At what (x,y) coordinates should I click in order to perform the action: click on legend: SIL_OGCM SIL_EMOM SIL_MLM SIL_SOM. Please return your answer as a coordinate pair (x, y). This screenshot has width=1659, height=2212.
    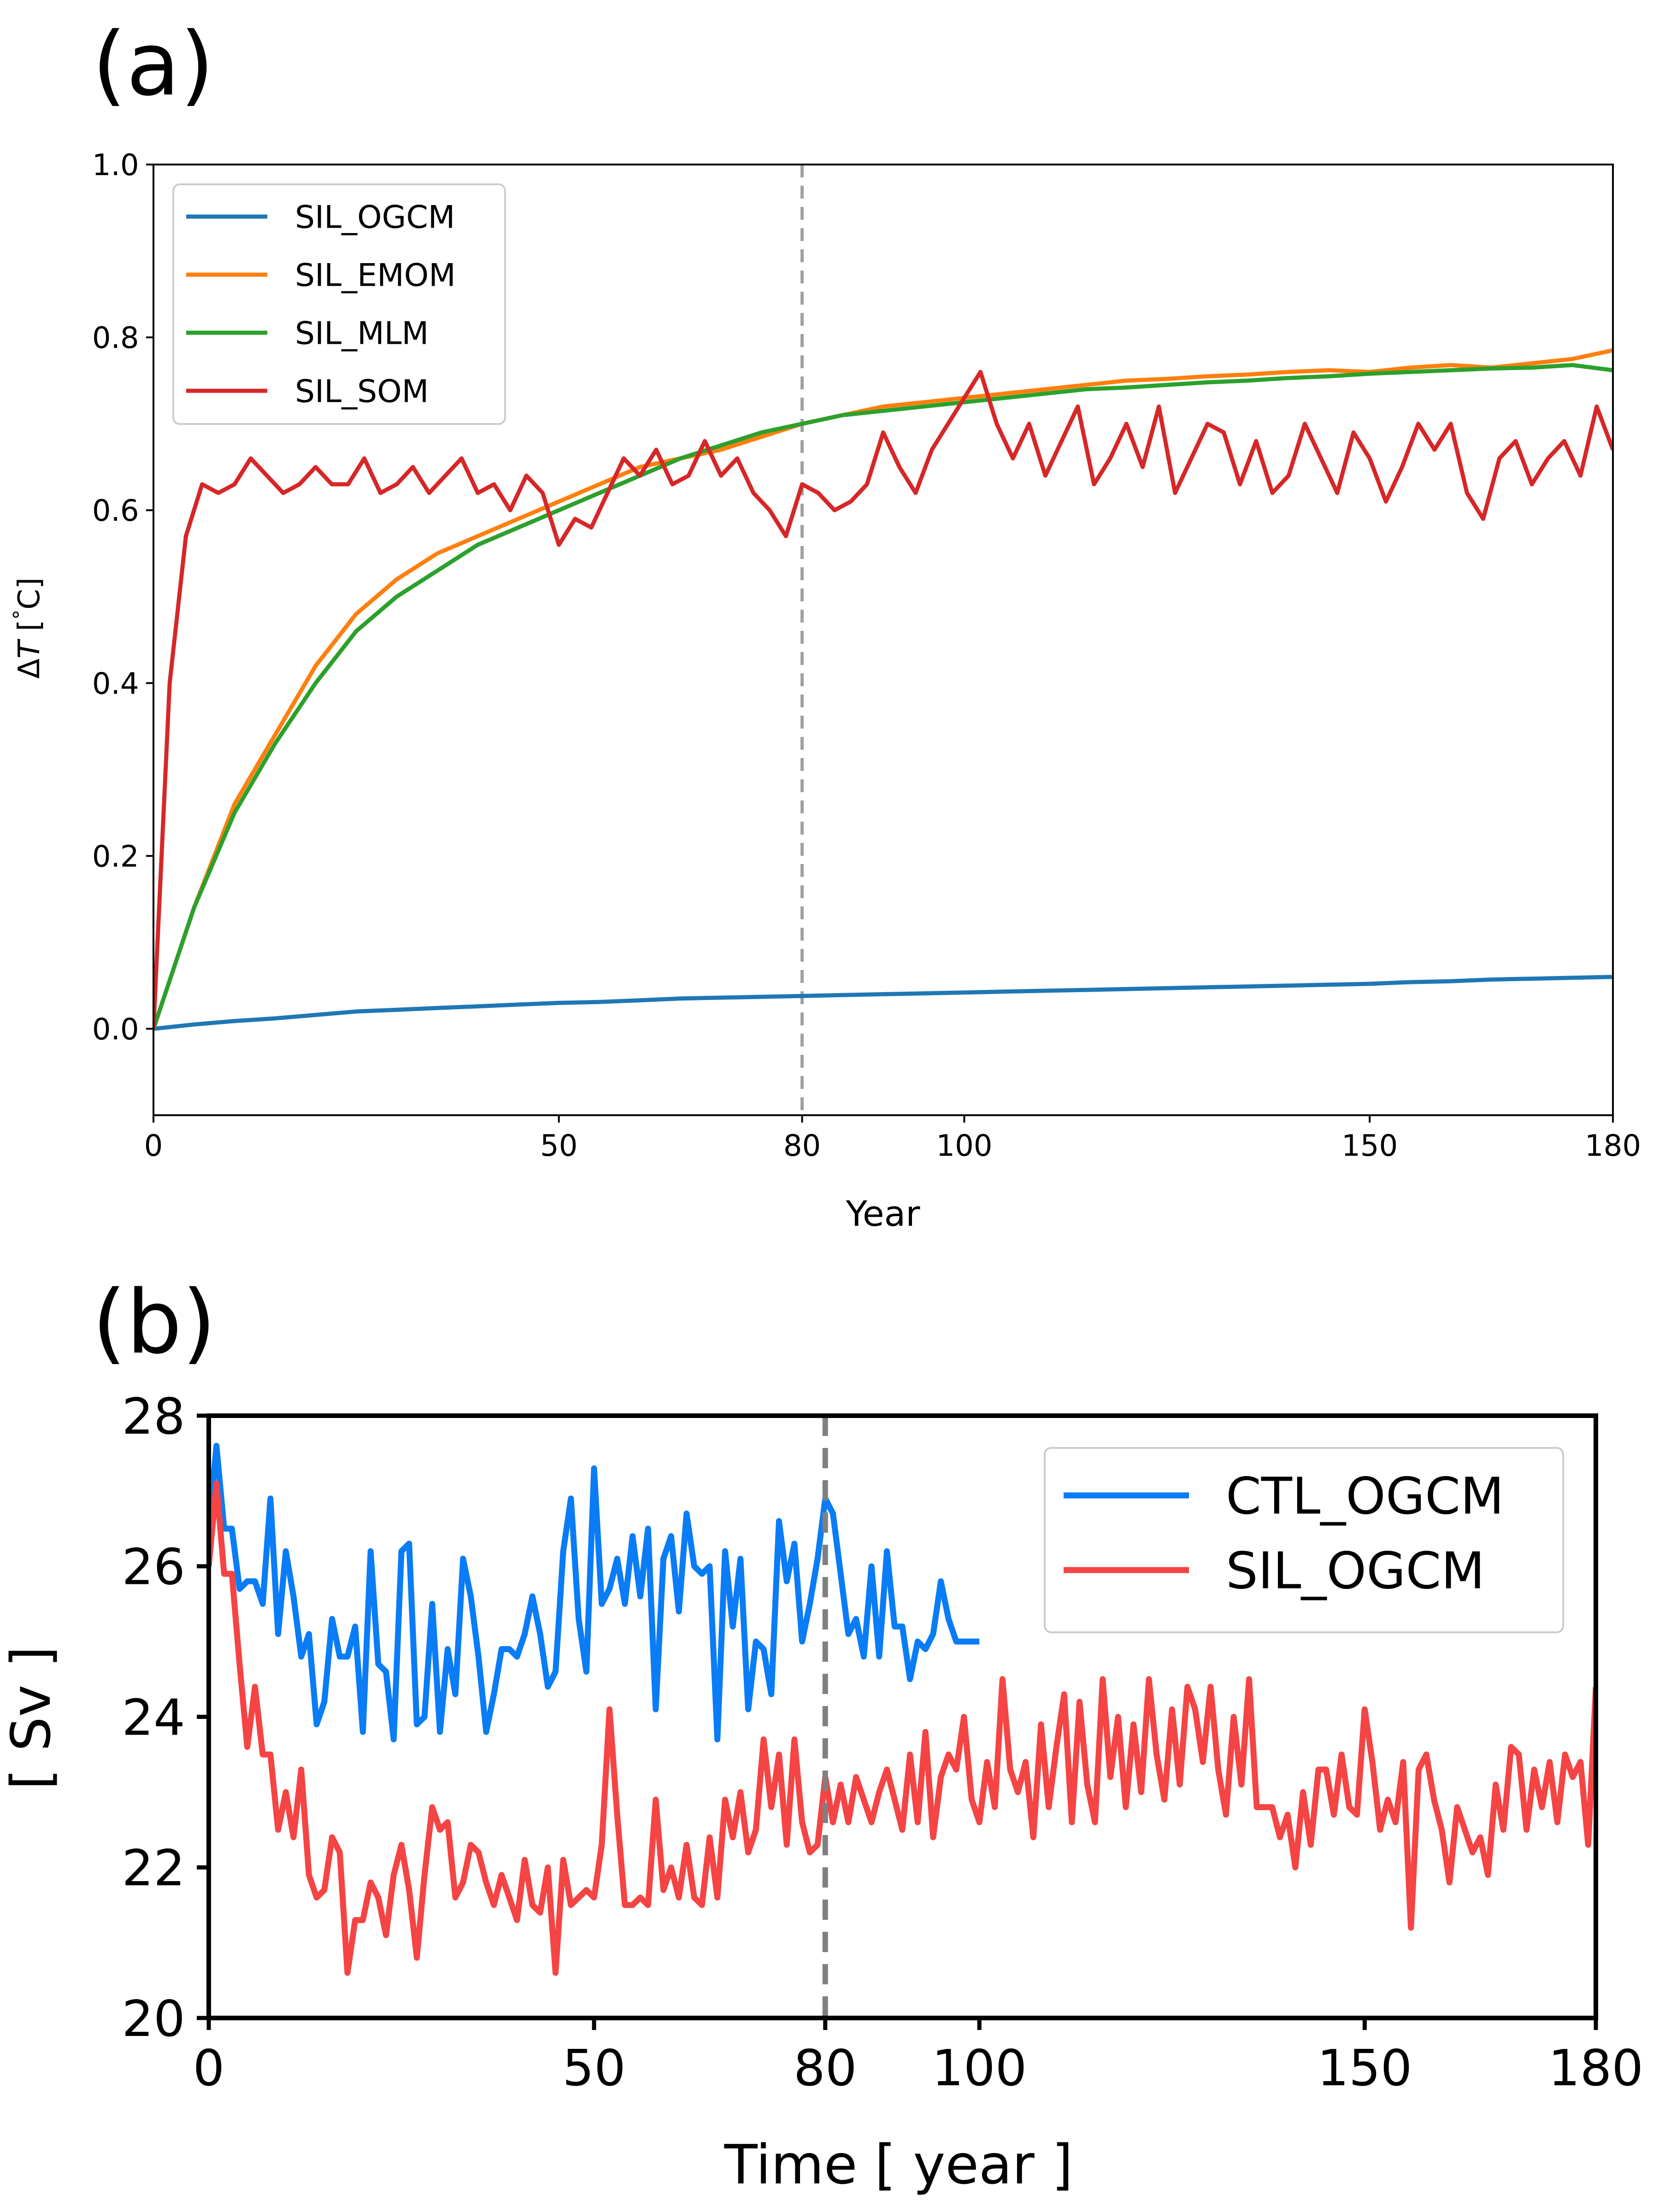
    Looking at the image, I should click on (339, 304).